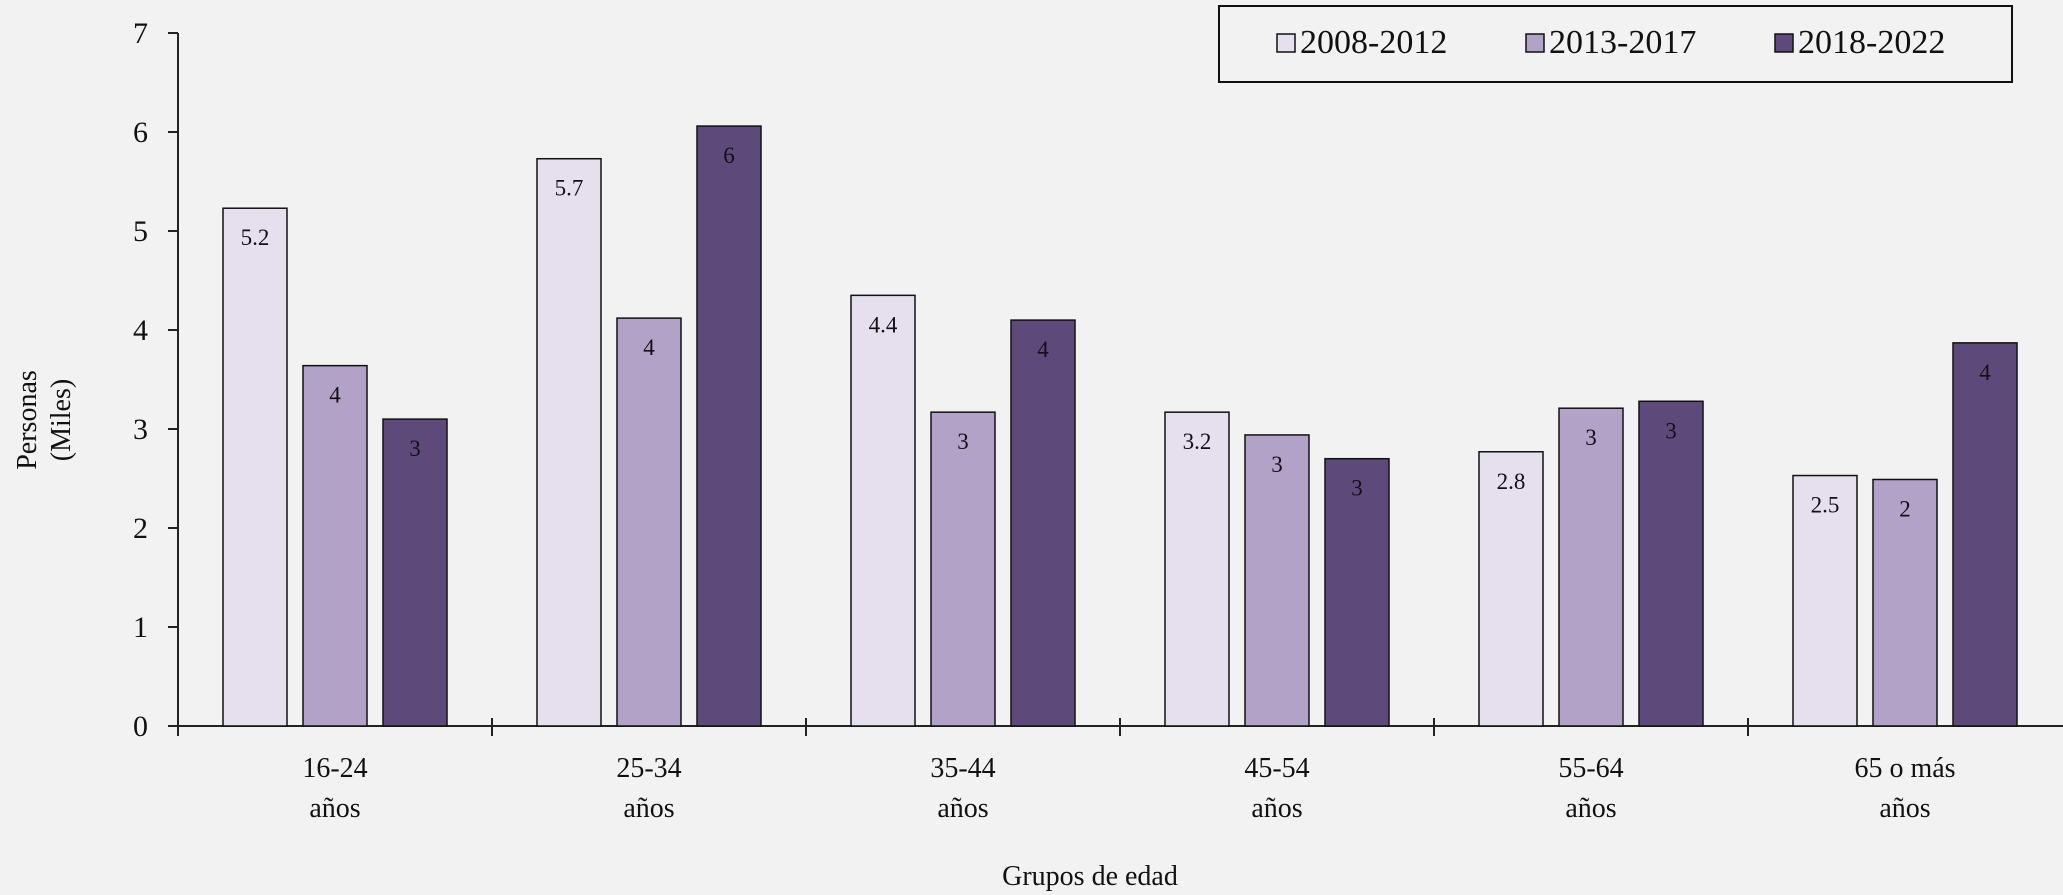 The image size is (2063, 895). Describe the element at coordinates (1197, 441) in the screenshot. I see `data-label: 3.2` at that location.